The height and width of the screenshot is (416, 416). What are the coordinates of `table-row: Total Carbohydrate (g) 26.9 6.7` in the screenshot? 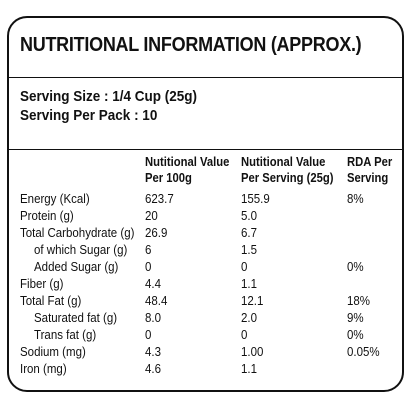 It's located at (205, 233).